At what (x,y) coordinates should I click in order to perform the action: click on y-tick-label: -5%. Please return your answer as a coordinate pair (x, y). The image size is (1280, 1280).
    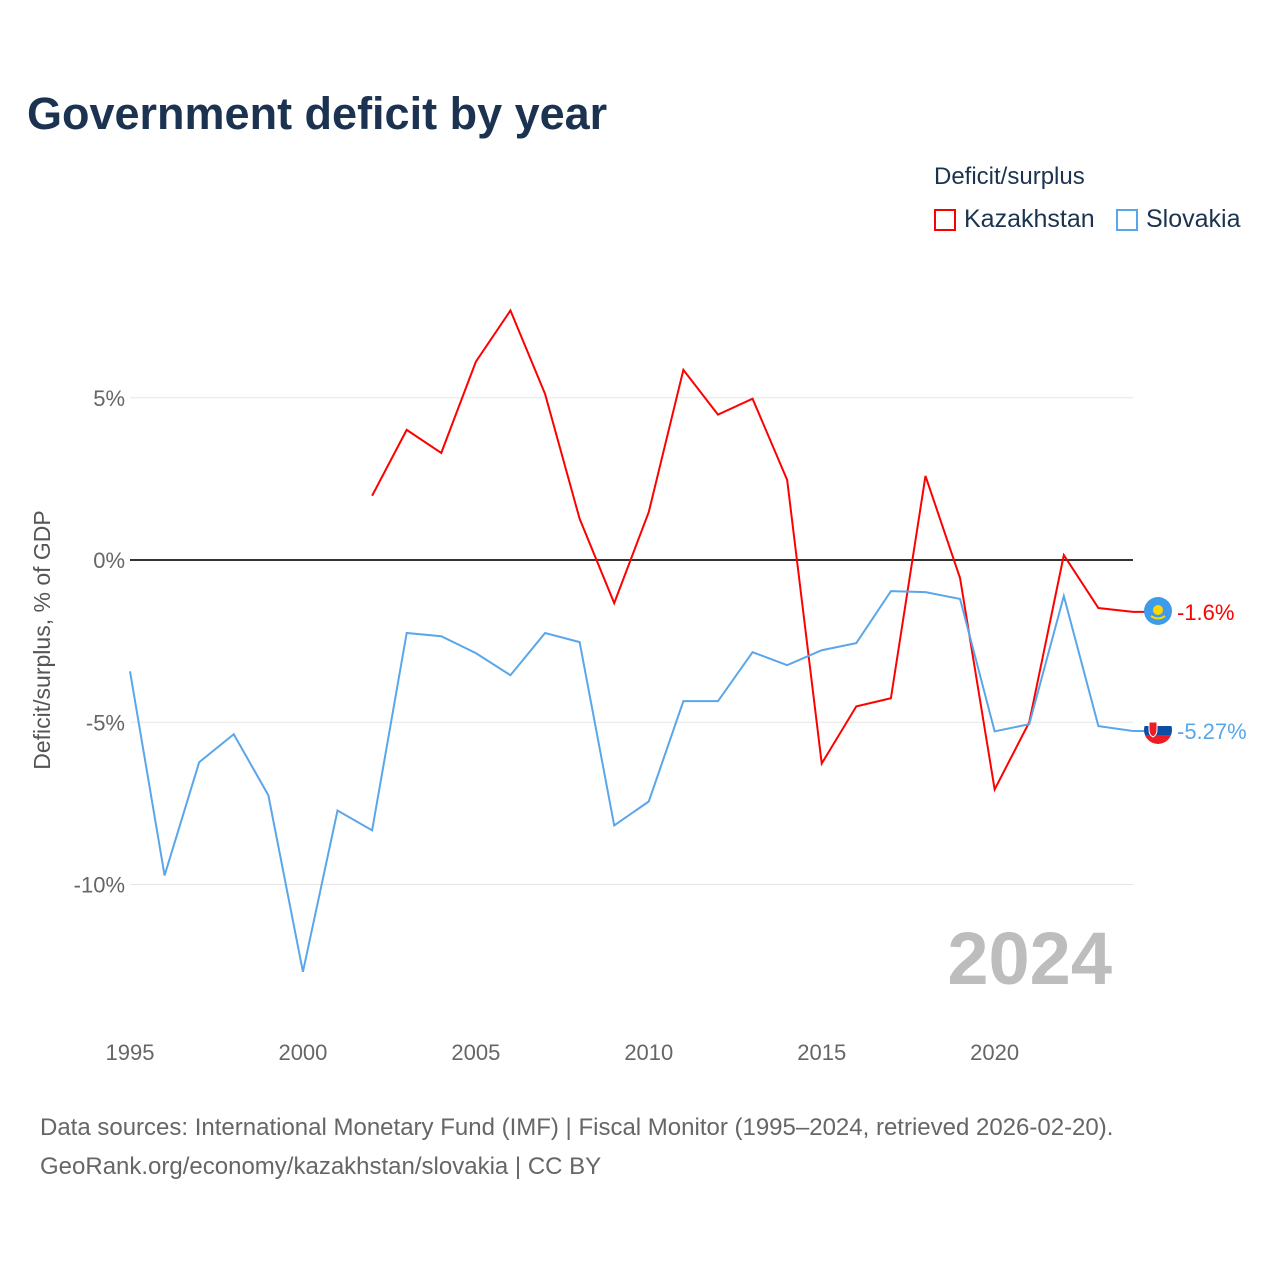
    Looking at the image, I should click on (105, 722).